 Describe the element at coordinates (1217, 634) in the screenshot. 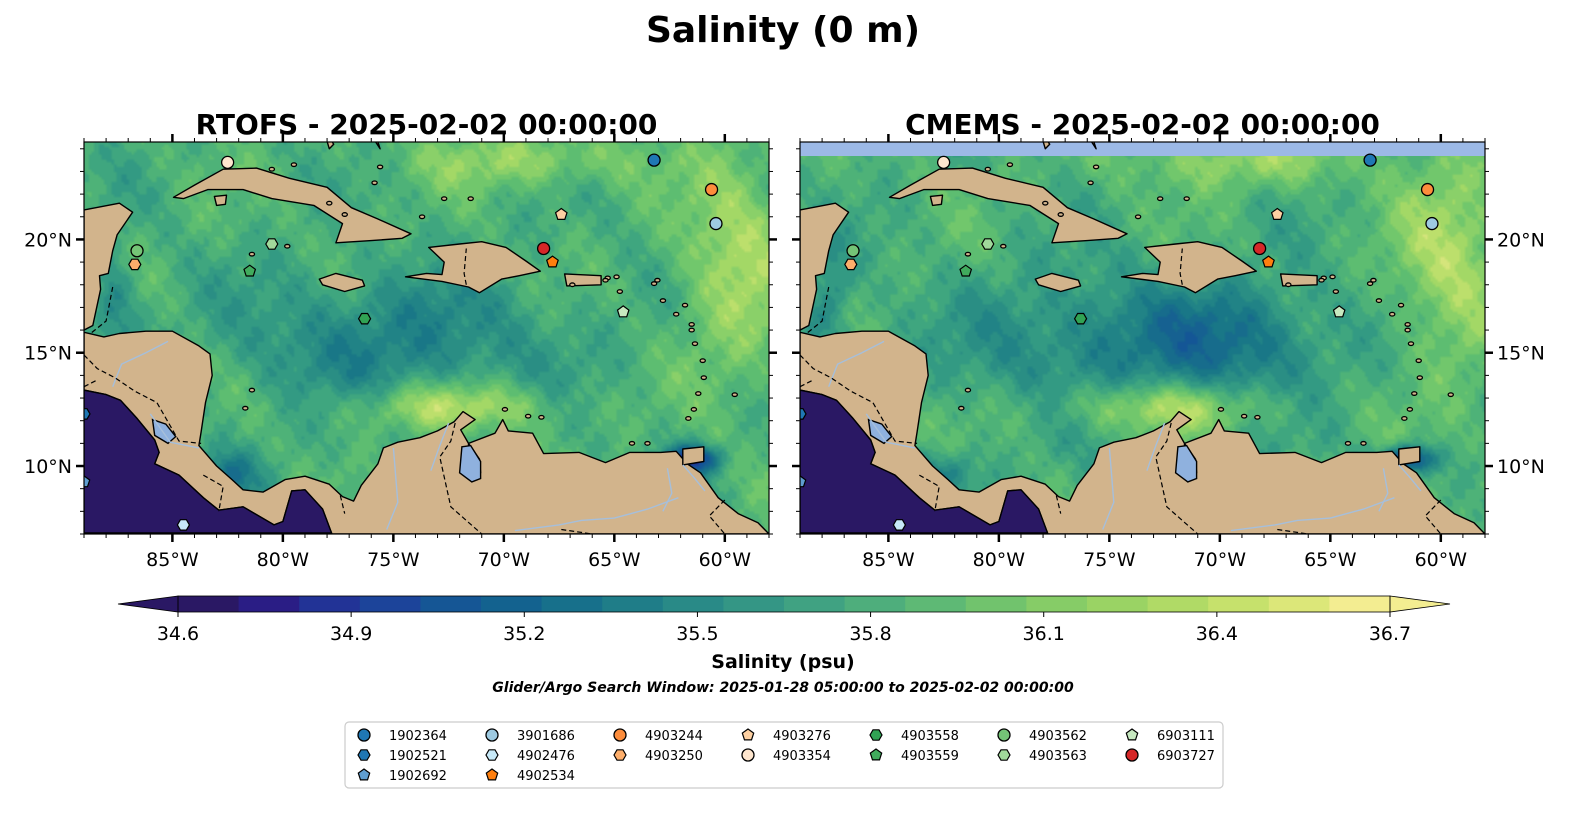

I see `colorbar-tick-label: 36.4` at that location.